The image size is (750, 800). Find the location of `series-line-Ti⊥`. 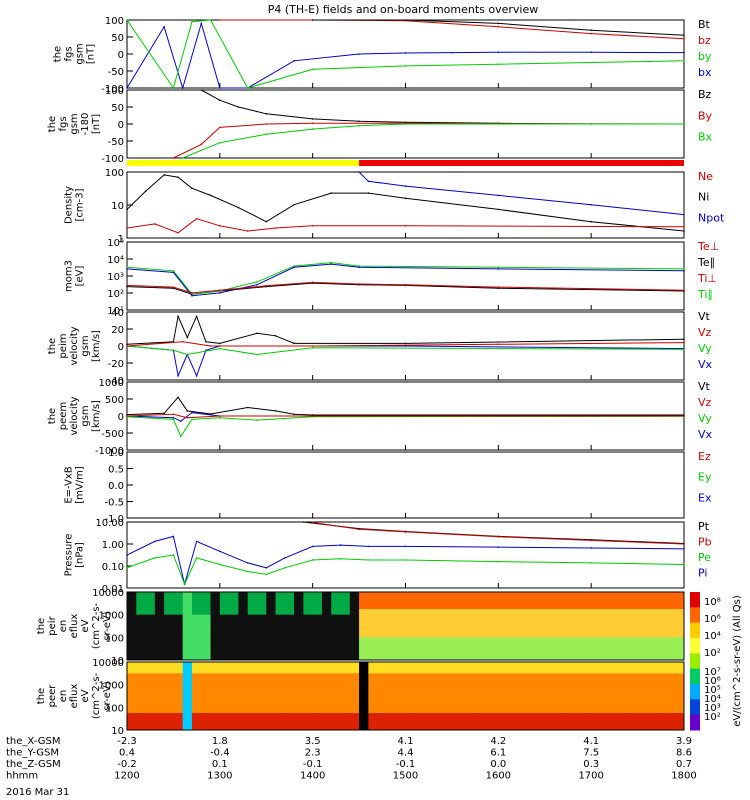

series-line-Ti⊥ is located at coordinates (405, 280).